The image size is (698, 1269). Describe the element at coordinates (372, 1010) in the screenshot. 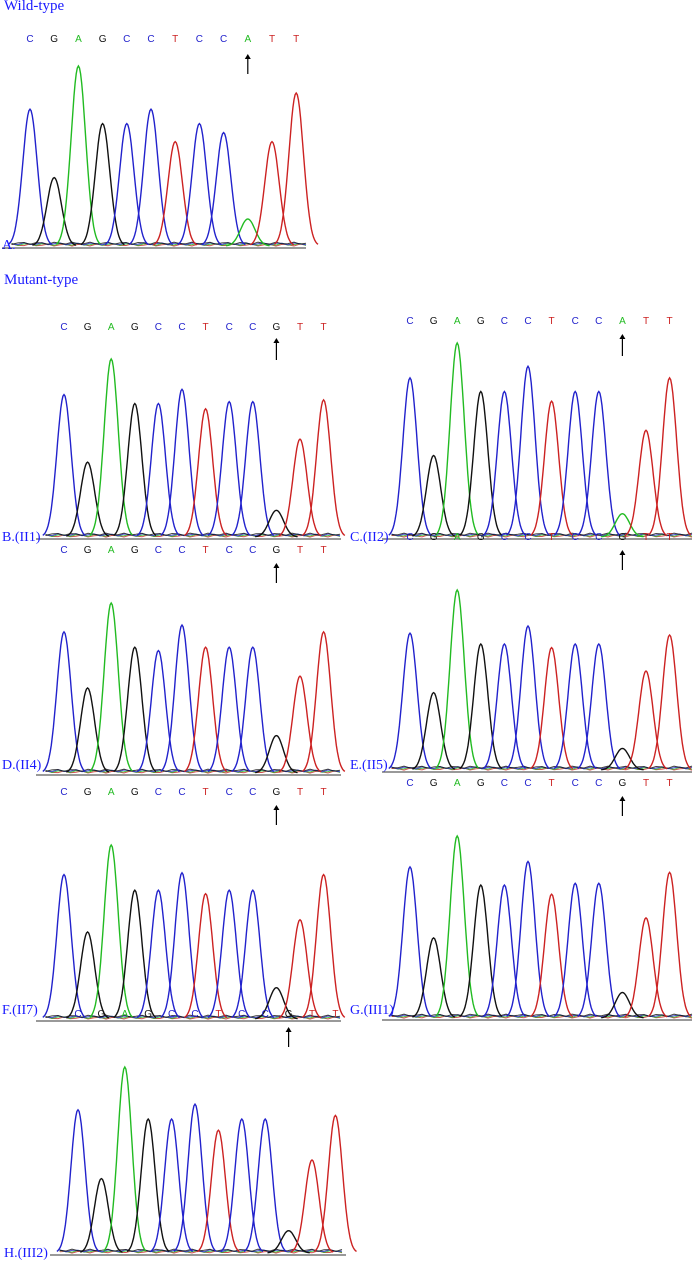

I see `panel-label-g: G.(III1)` at that location.